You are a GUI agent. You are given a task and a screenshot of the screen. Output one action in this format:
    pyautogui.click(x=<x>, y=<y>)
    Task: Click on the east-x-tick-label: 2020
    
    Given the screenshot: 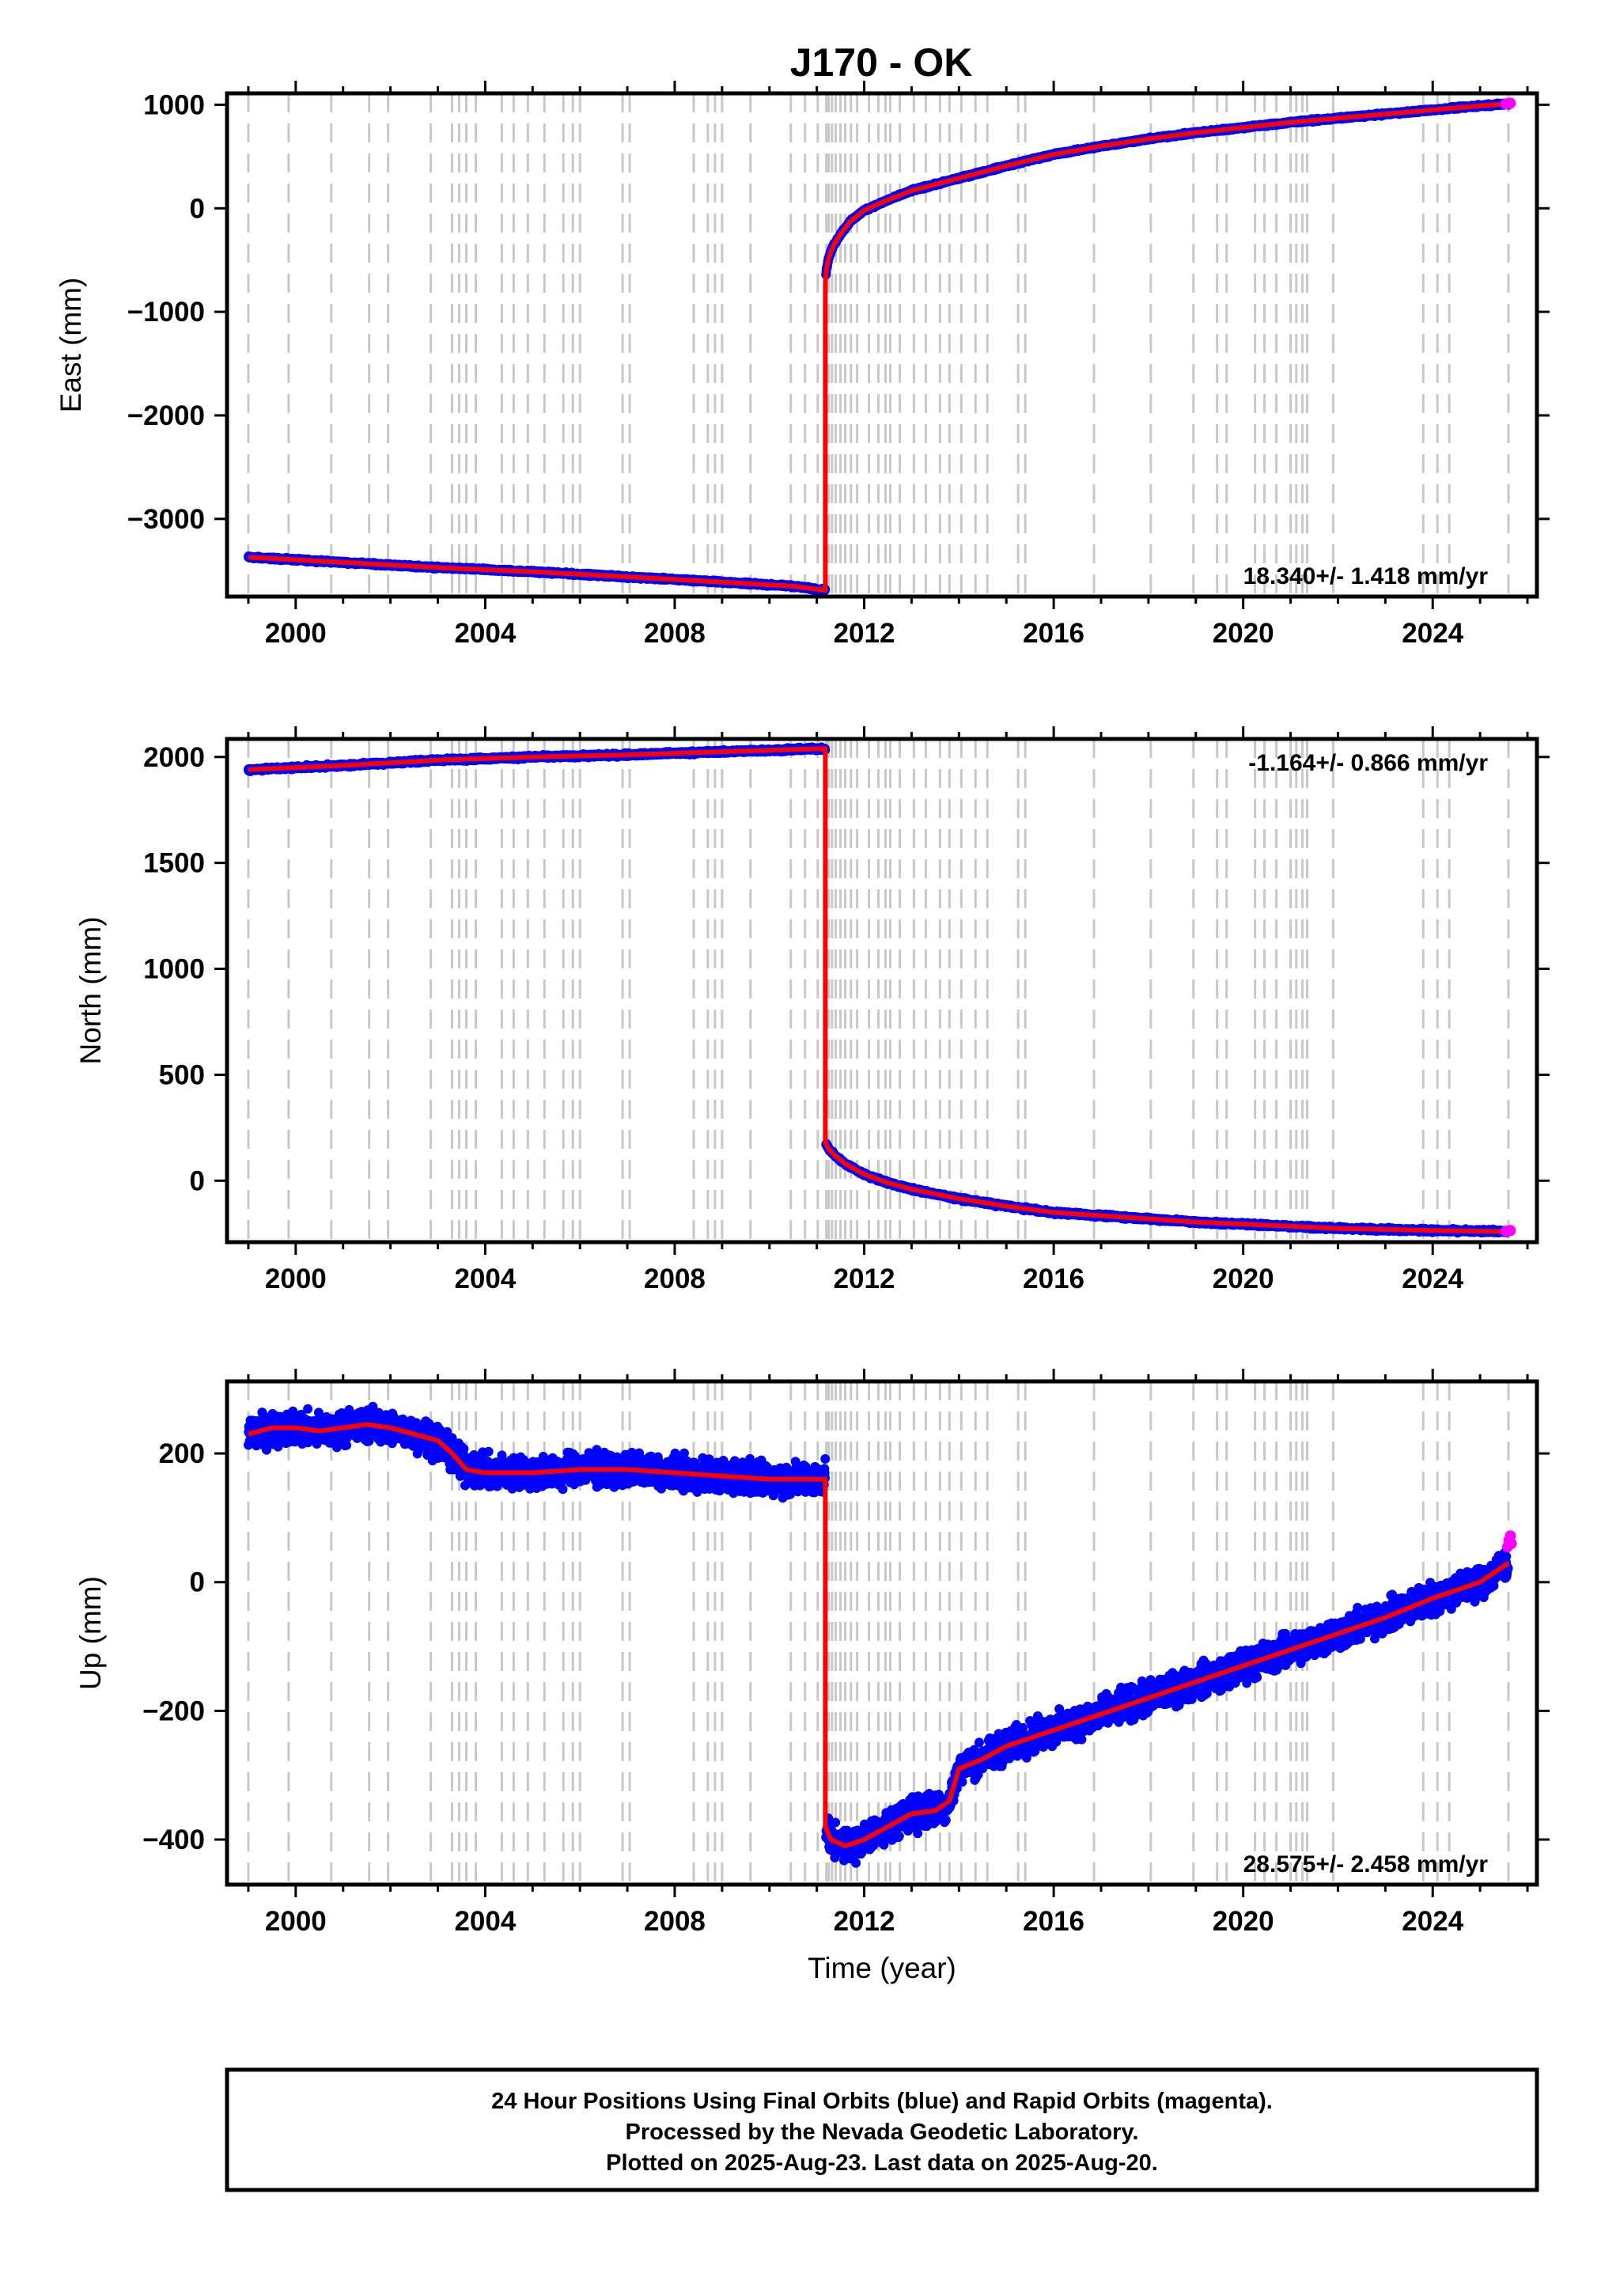 What is the action you would take?
    pyautogui.click(x=1244, y=633)
    